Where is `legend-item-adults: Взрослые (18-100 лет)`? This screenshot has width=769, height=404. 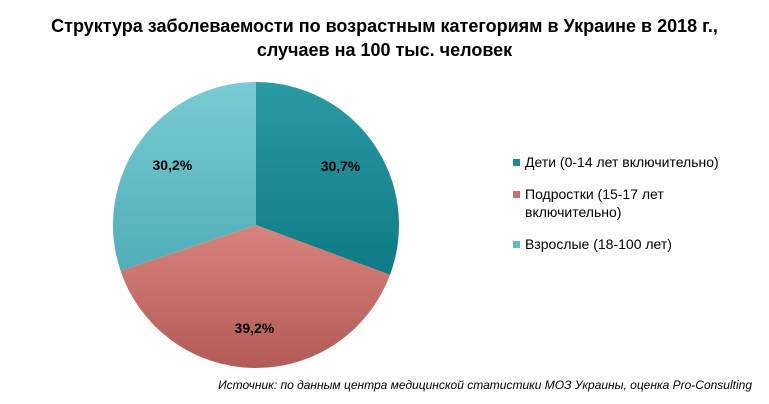 legend-item-adults: Взрослые (18-100 лет) is located at coordinates (638, 244).